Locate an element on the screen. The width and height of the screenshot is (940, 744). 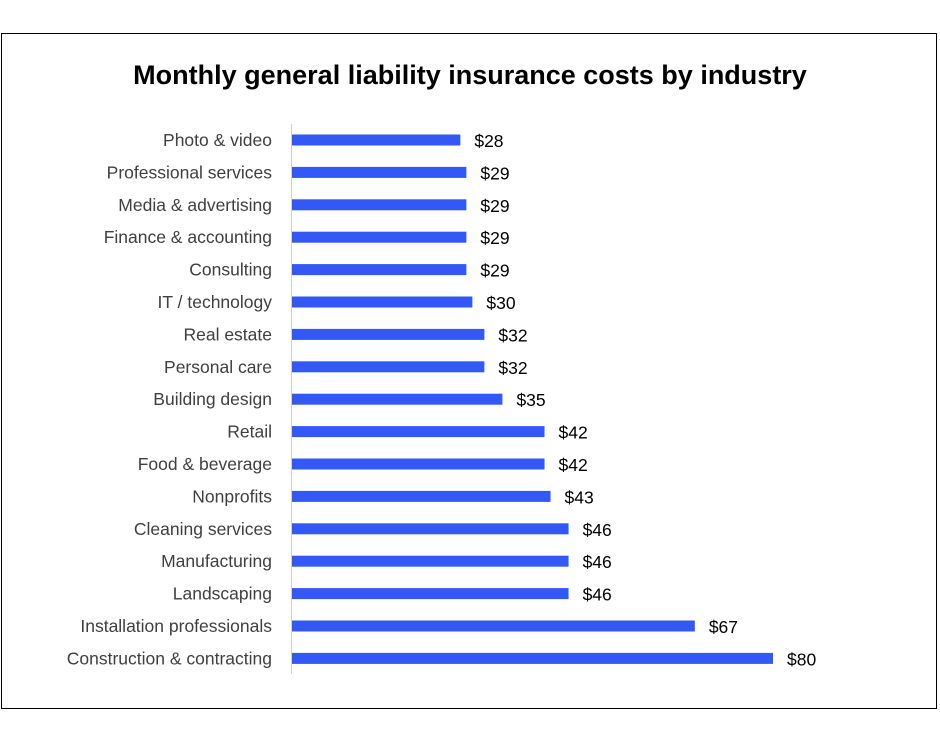
category-label: Personal care is located at coordinates (218, 367).